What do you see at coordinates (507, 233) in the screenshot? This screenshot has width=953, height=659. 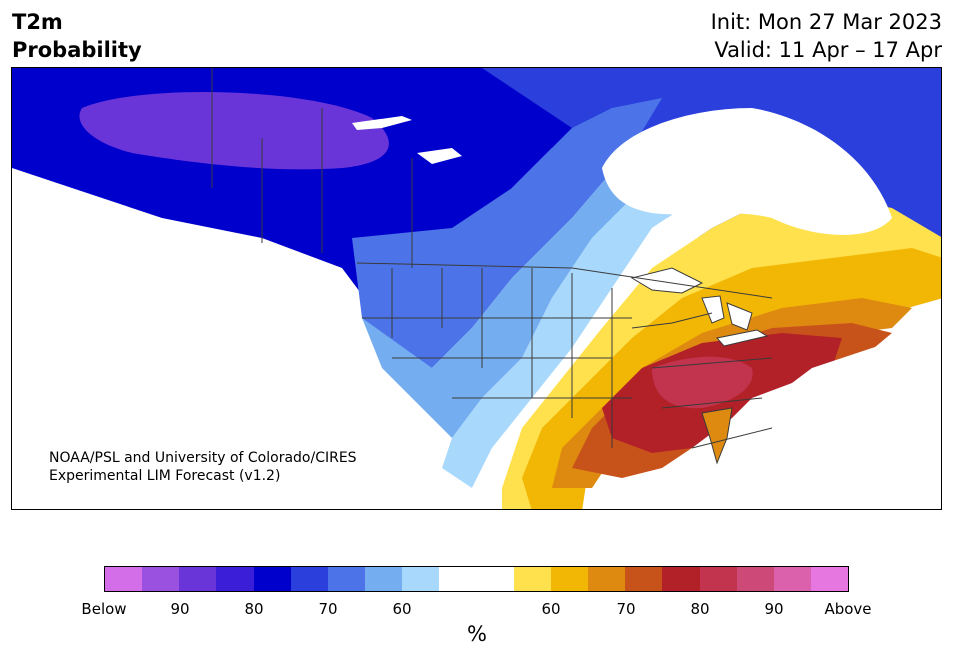 I see `pacific-northwest-blue` at bounding box center [507, 233].